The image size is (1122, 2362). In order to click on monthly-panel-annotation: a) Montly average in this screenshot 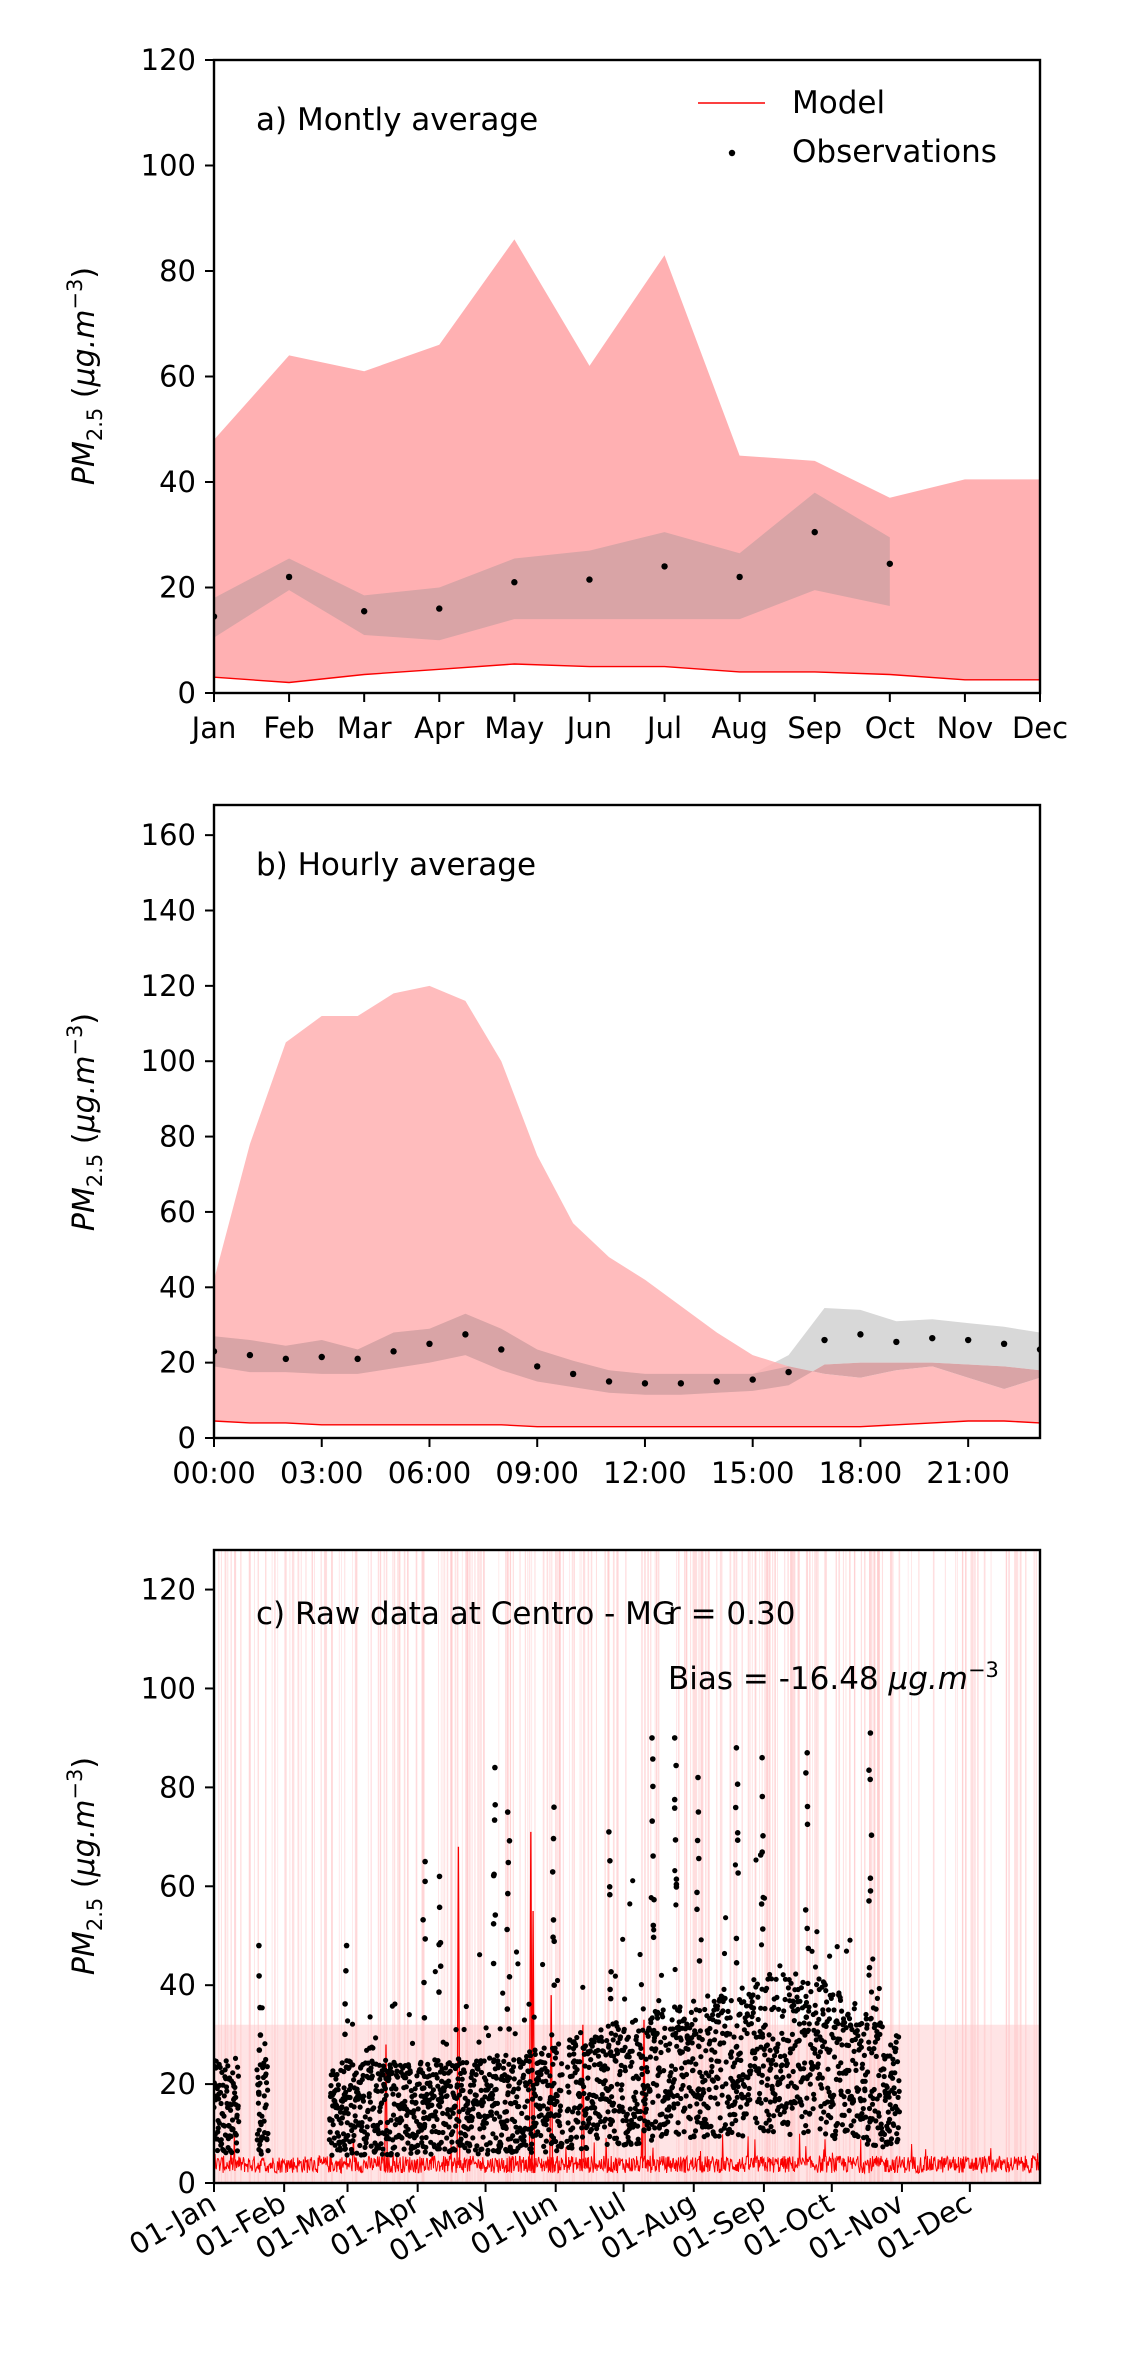, I will do `click(397, 120)`.